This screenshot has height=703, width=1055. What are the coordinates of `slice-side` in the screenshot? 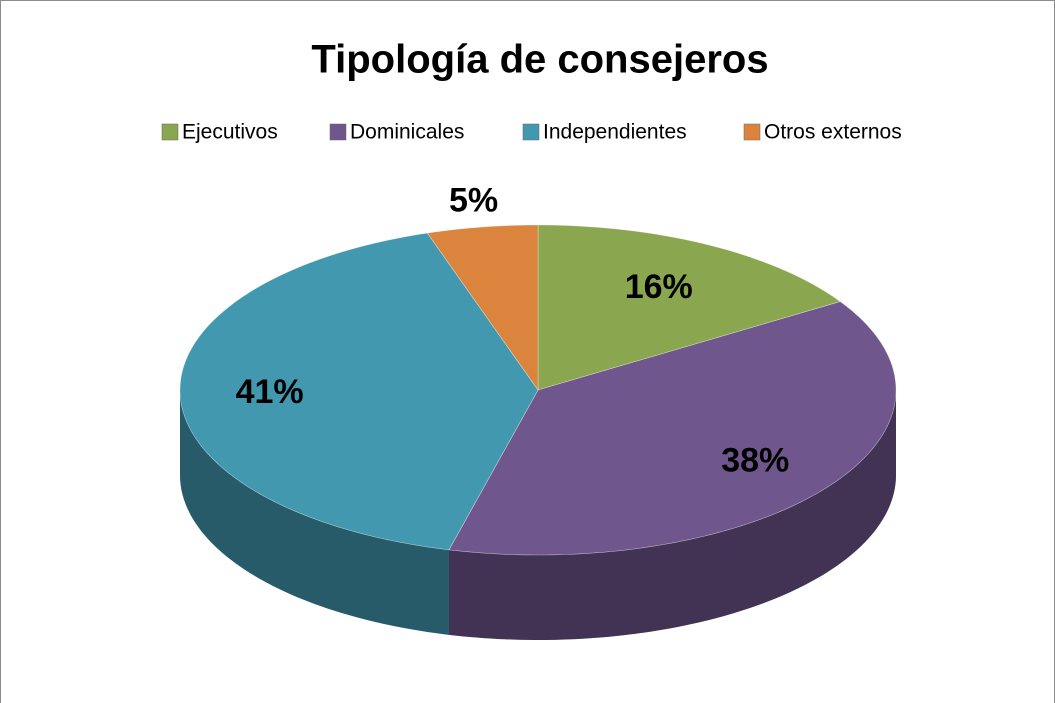 It's located at (314, 512).